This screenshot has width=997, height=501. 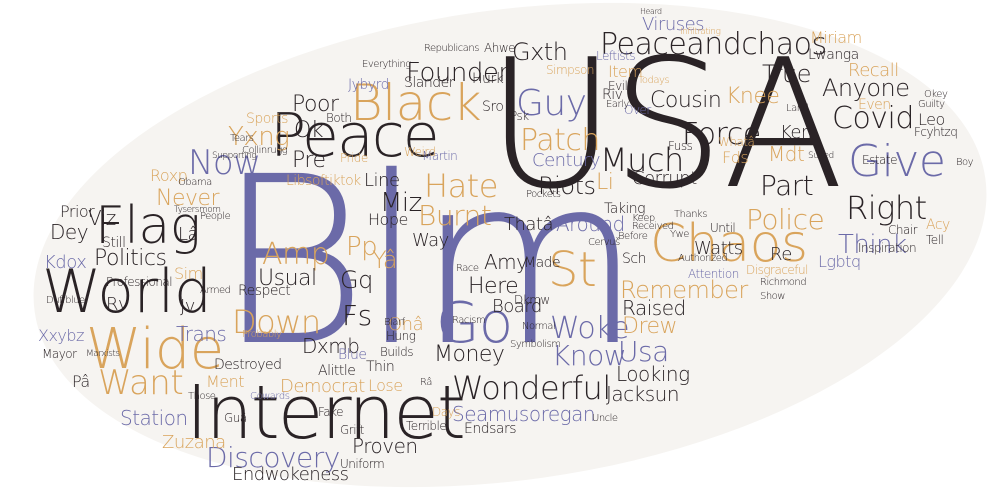 What do you see at coordinates (604, 242) in the screenshot?
I see `word-cervus: Cervuš` at bounding box center [604, 242].